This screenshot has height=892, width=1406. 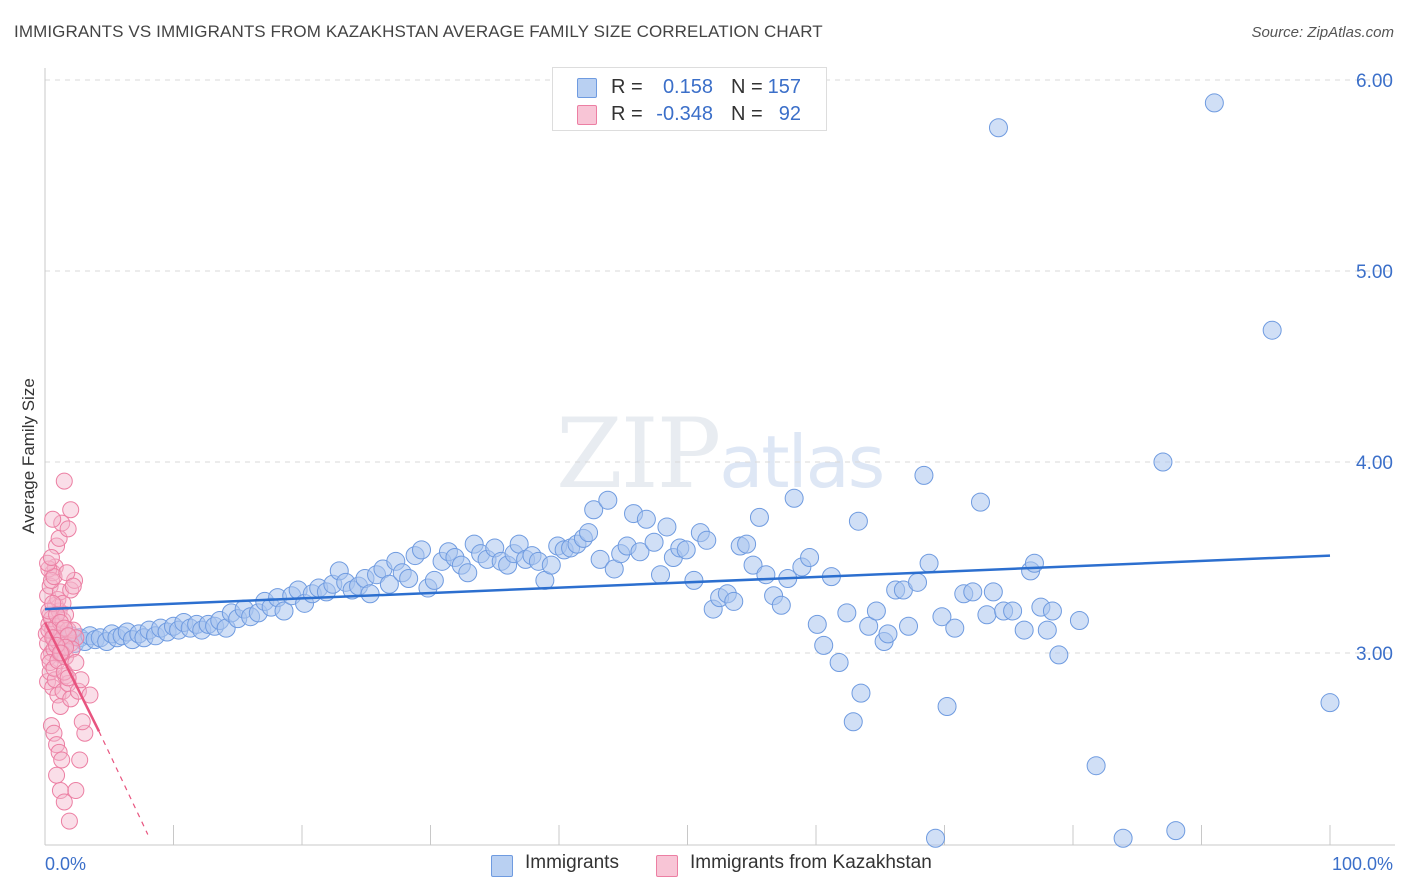 I want to click on legend-r-value: -0.348, so click(x=684, y=114).